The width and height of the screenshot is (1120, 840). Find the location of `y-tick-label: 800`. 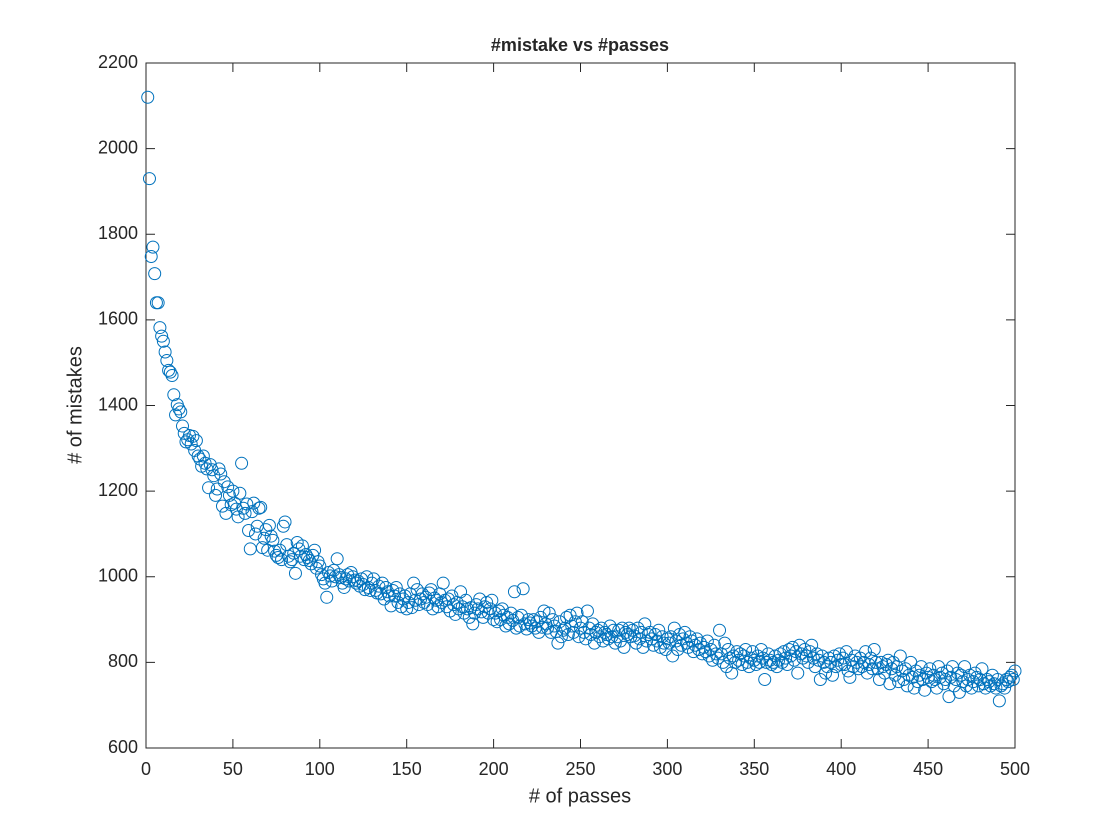

y-tick-label: 800 is located at coordinates (123, 661).